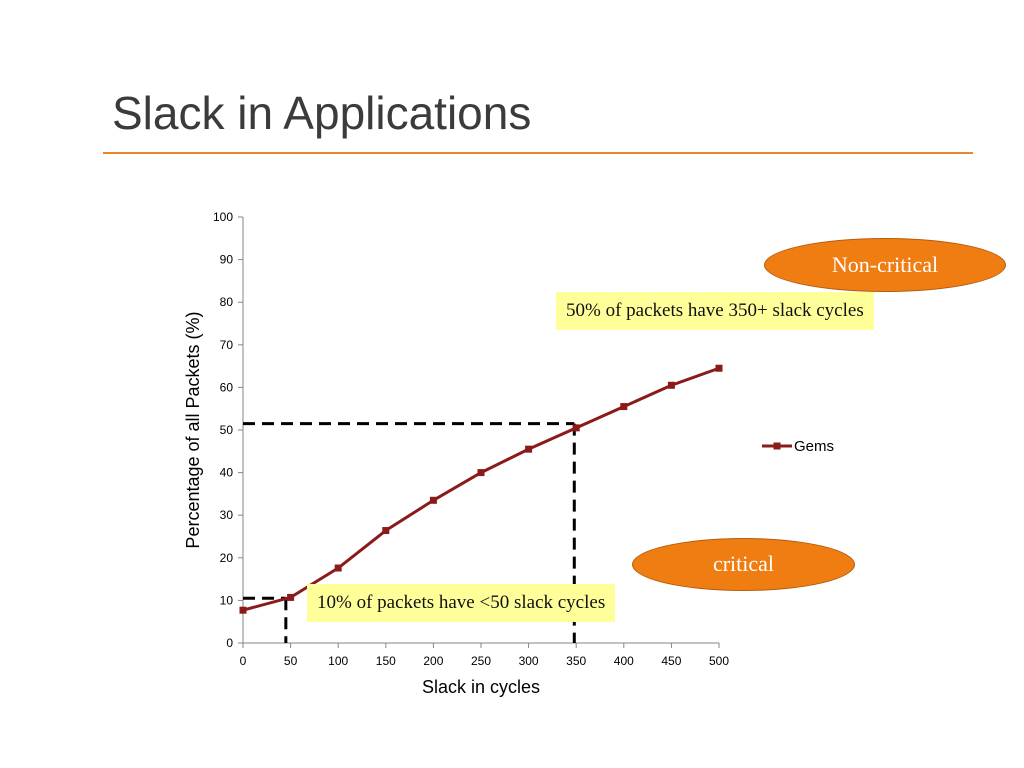 This screenshot has height=768, width=1024. I want to click on x-tick-label: 50, so click(291, 661).